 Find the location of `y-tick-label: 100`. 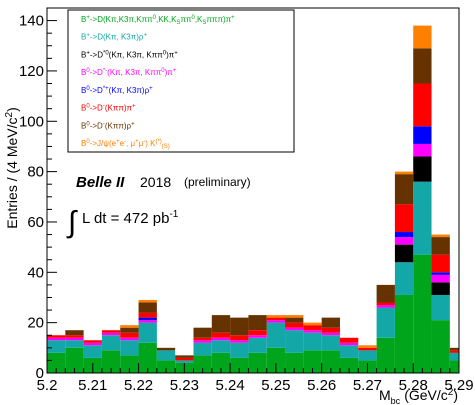

y-tick-label: 100 is located at coordinates (31, 121).